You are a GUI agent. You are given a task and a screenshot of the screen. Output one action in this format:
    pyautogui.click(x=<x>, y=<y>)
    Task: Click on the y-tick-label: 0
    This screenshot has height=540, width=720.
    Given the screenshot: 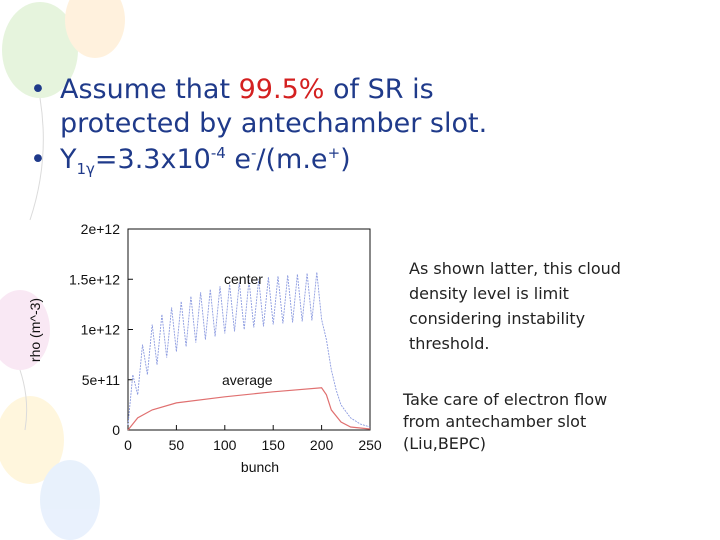 What is the action you would take?
    pyautogui.click(x=116, y=430)
    